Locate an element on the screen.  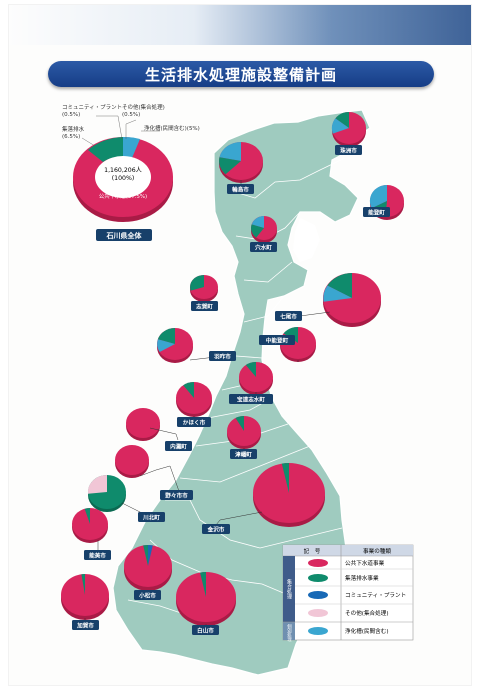
city-name-hakusan: 白山市 is located at coordinates (205, 631).